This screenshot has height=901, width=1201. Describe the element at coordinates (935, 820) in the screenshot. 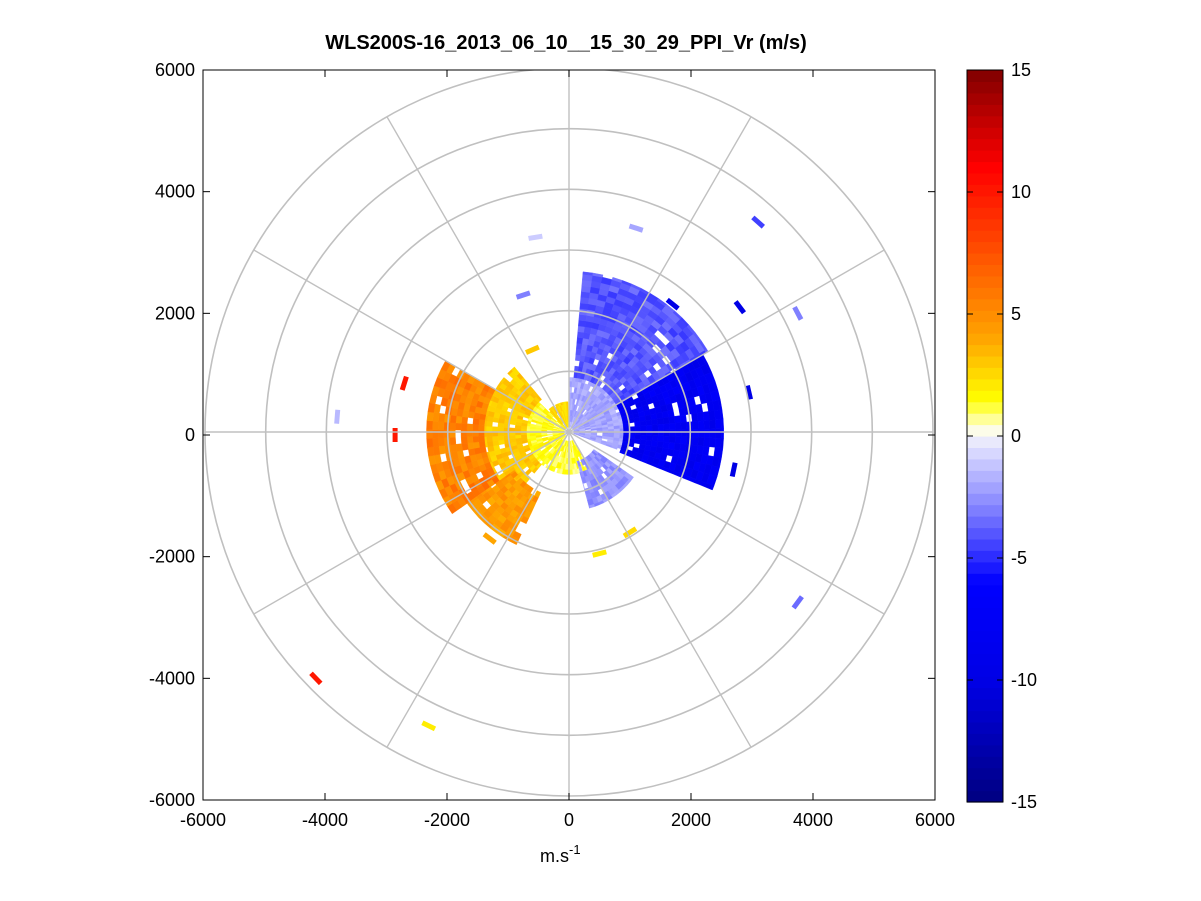

I see `x-tick-label: 6000` at that location.